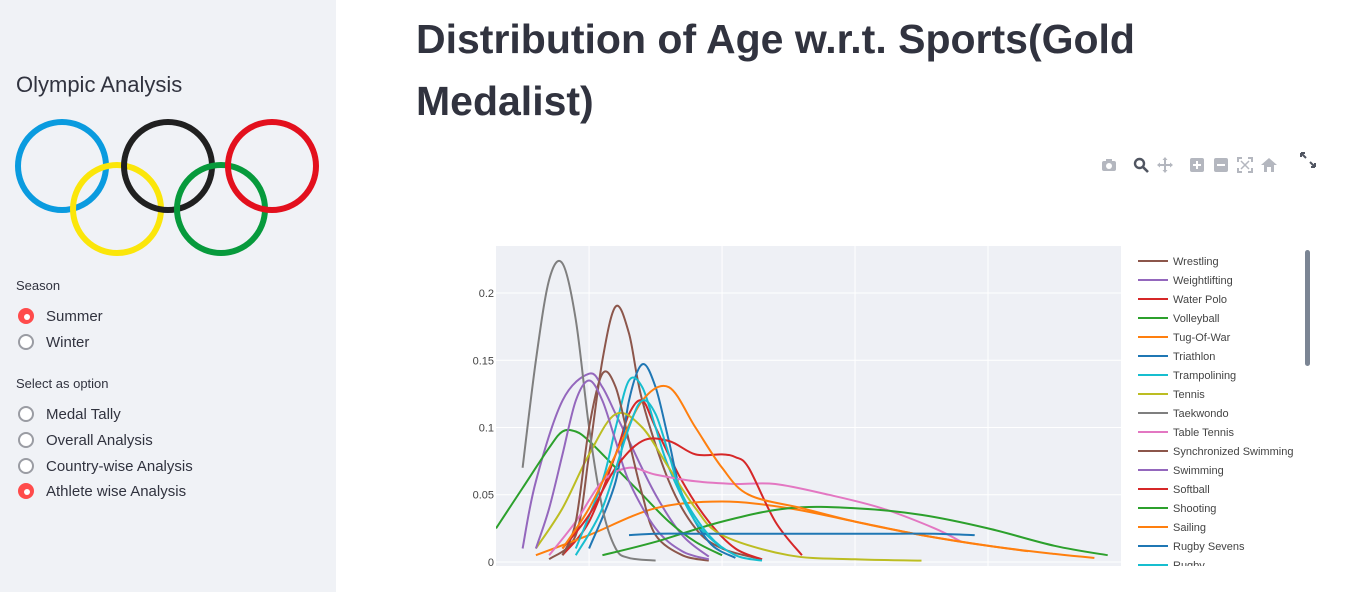  I want to click on black-ring, so click(168, 166).